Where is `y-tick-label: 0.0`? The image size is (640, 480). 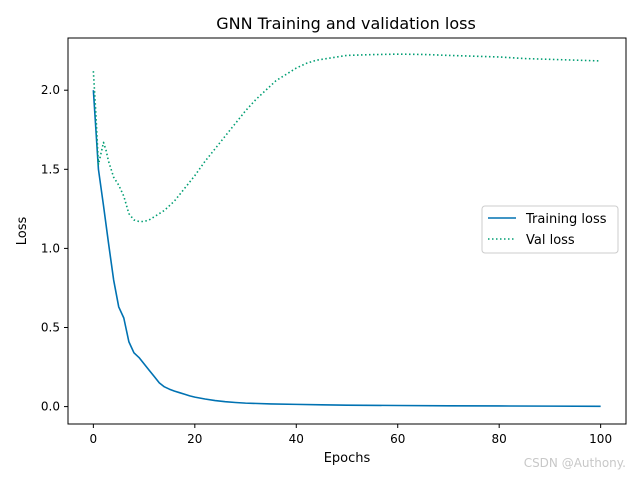
y-tick-label: 0.0 is located at coordinates (50, 407).